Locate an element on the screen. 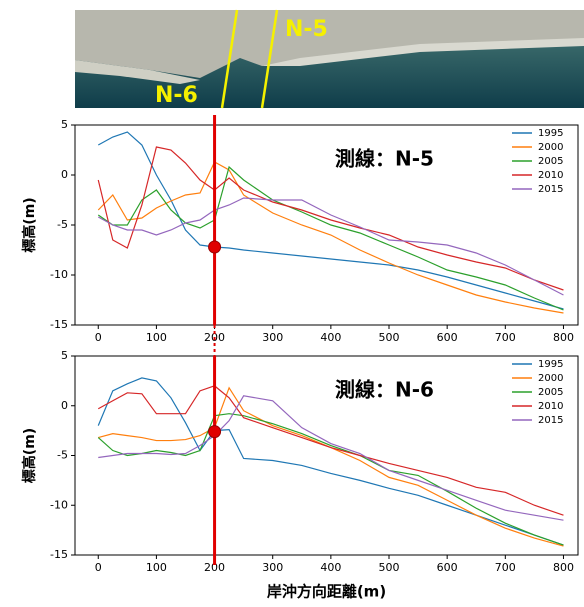 The height and width of the screenshot is (607, 584). annotation: 測線：N-6 is located at coordinates (384, 390).